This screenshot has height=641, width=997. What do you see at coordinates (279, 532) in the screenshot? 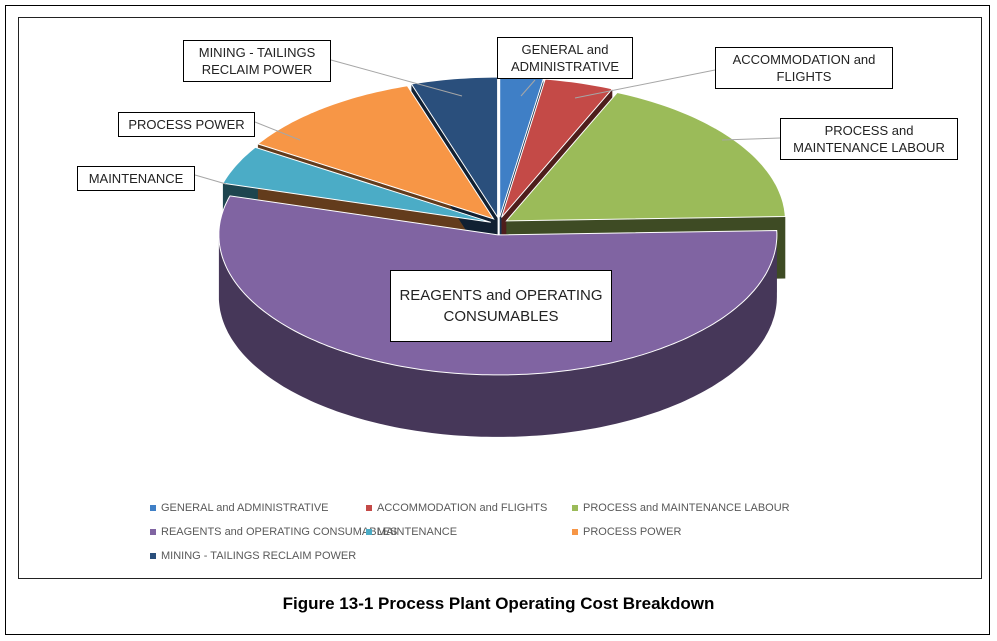
I see `legend-label: REAGENTS and OPERATING CONSUMABLES` at bounding box center [279, 532].